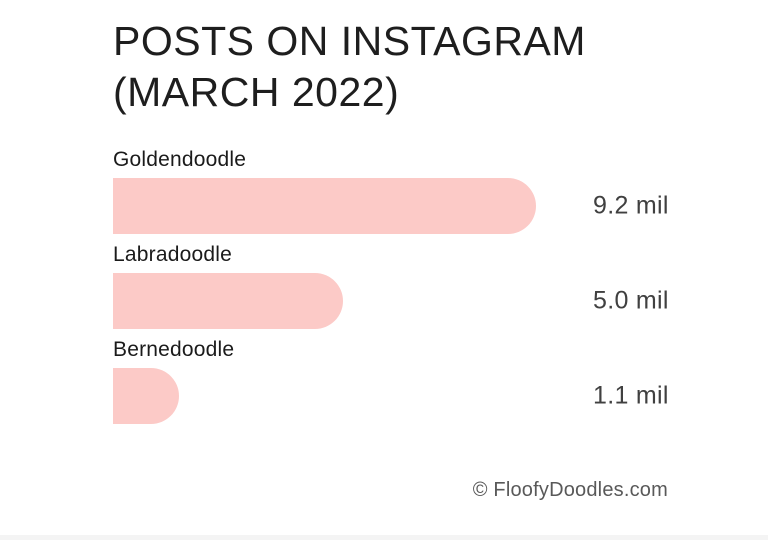 This screenshot has height=540, width=768. I want to click on bar-label: Goldendoodle, so click(180, 159).